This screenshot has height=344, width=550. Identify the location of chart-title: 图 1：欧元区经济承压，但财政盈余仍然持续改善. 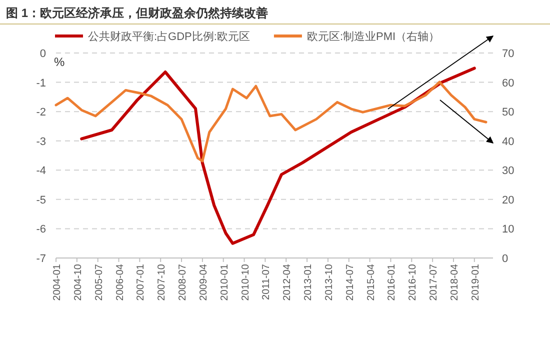
(137, 13).